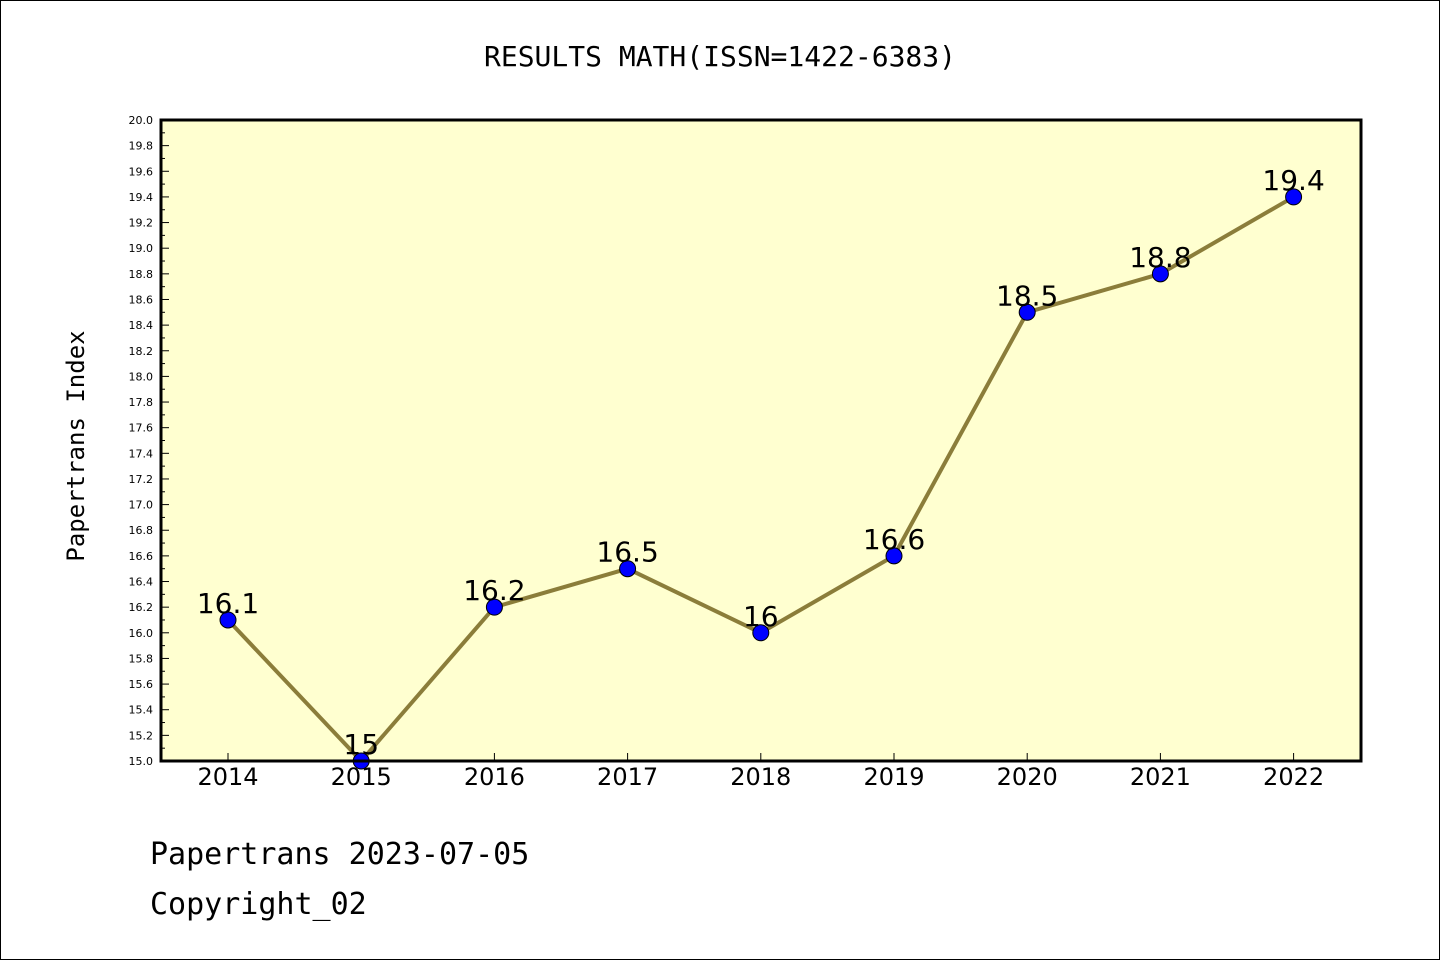  I want to click on y-tick-label: 19.8, so click(141, 146).